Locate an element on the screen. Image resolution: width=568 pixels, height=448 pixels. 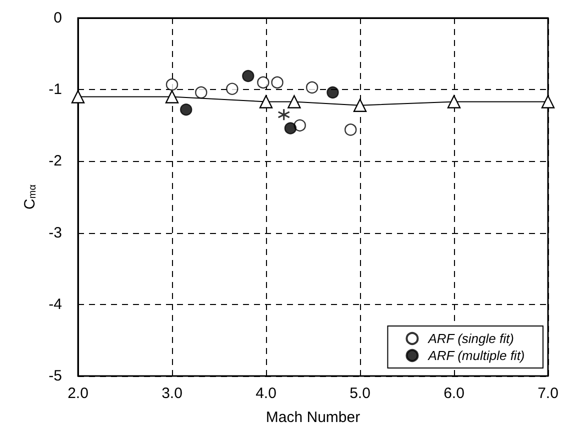
x-tick-label: 3.0 is located at coordinates (172, 393).